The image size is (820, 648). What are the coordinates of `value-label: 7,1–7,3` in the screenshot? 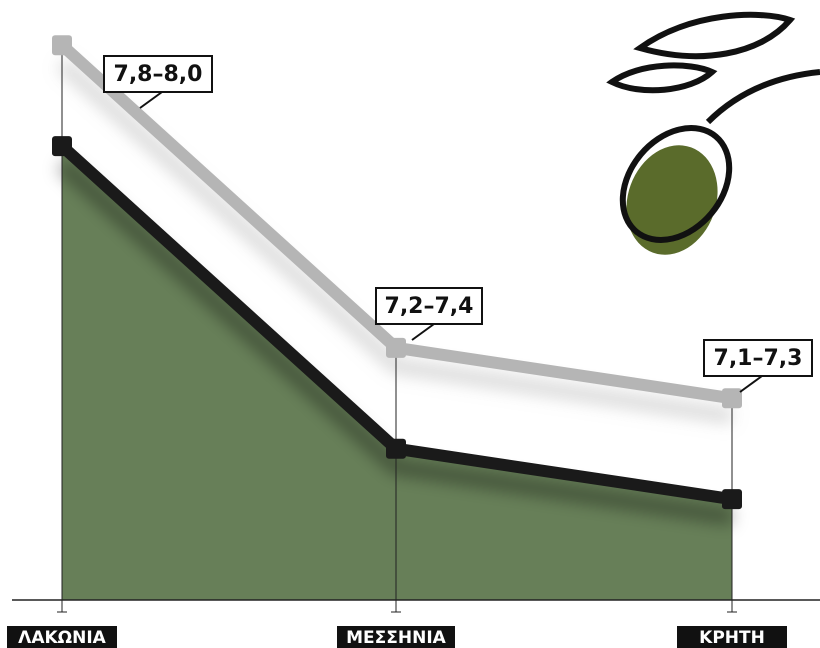 It's located at (758, 358).